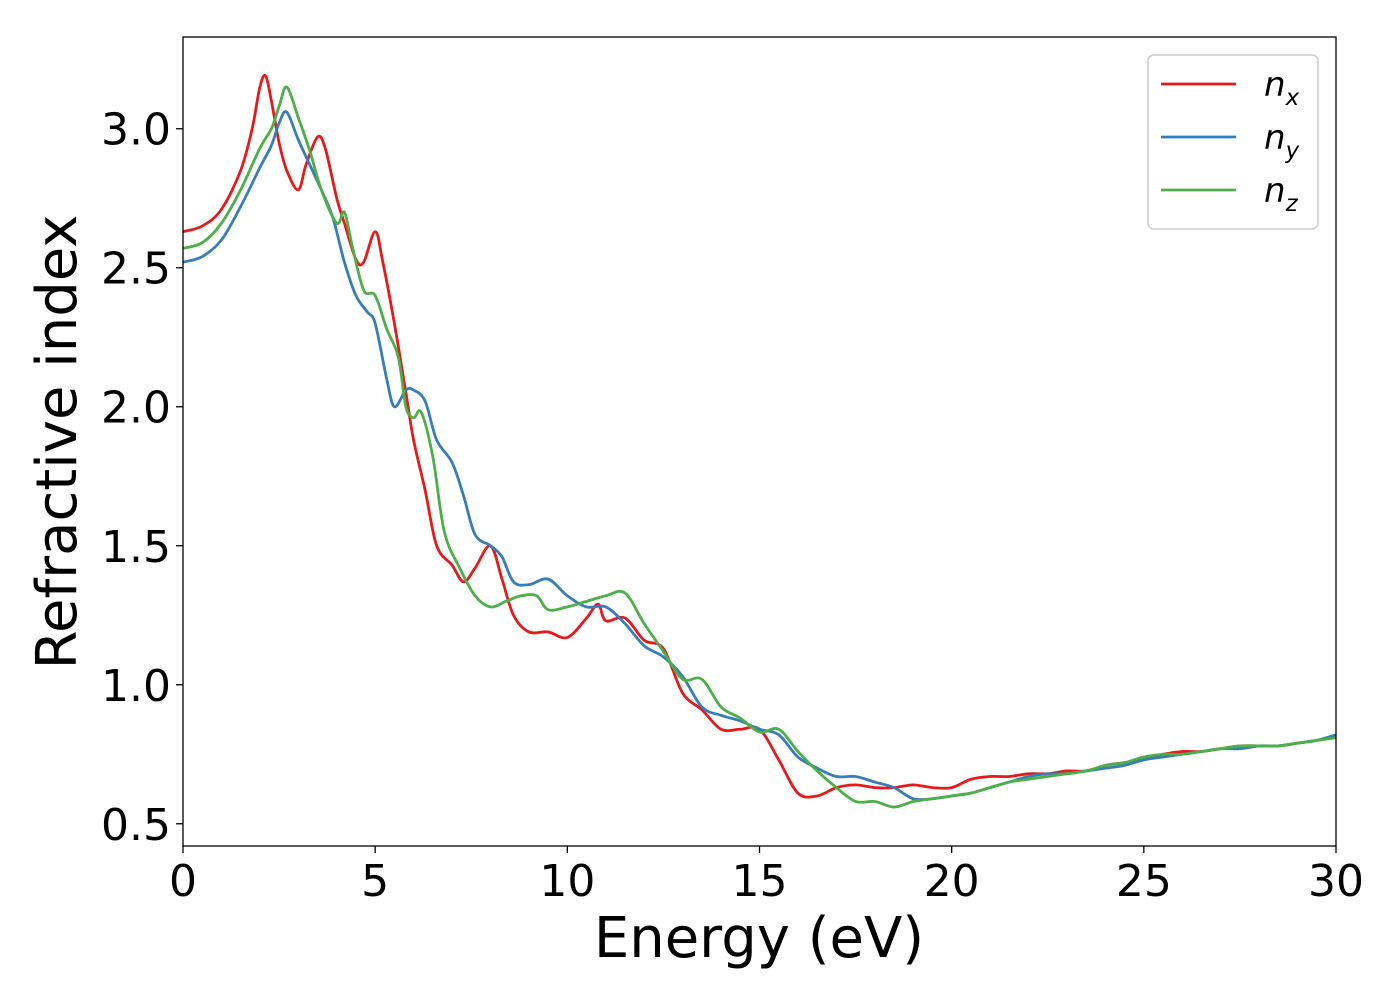 The width and height of the screenshot is (1400, 1000). I want to click on y-tick-label: 1.0, so click(136, 686).